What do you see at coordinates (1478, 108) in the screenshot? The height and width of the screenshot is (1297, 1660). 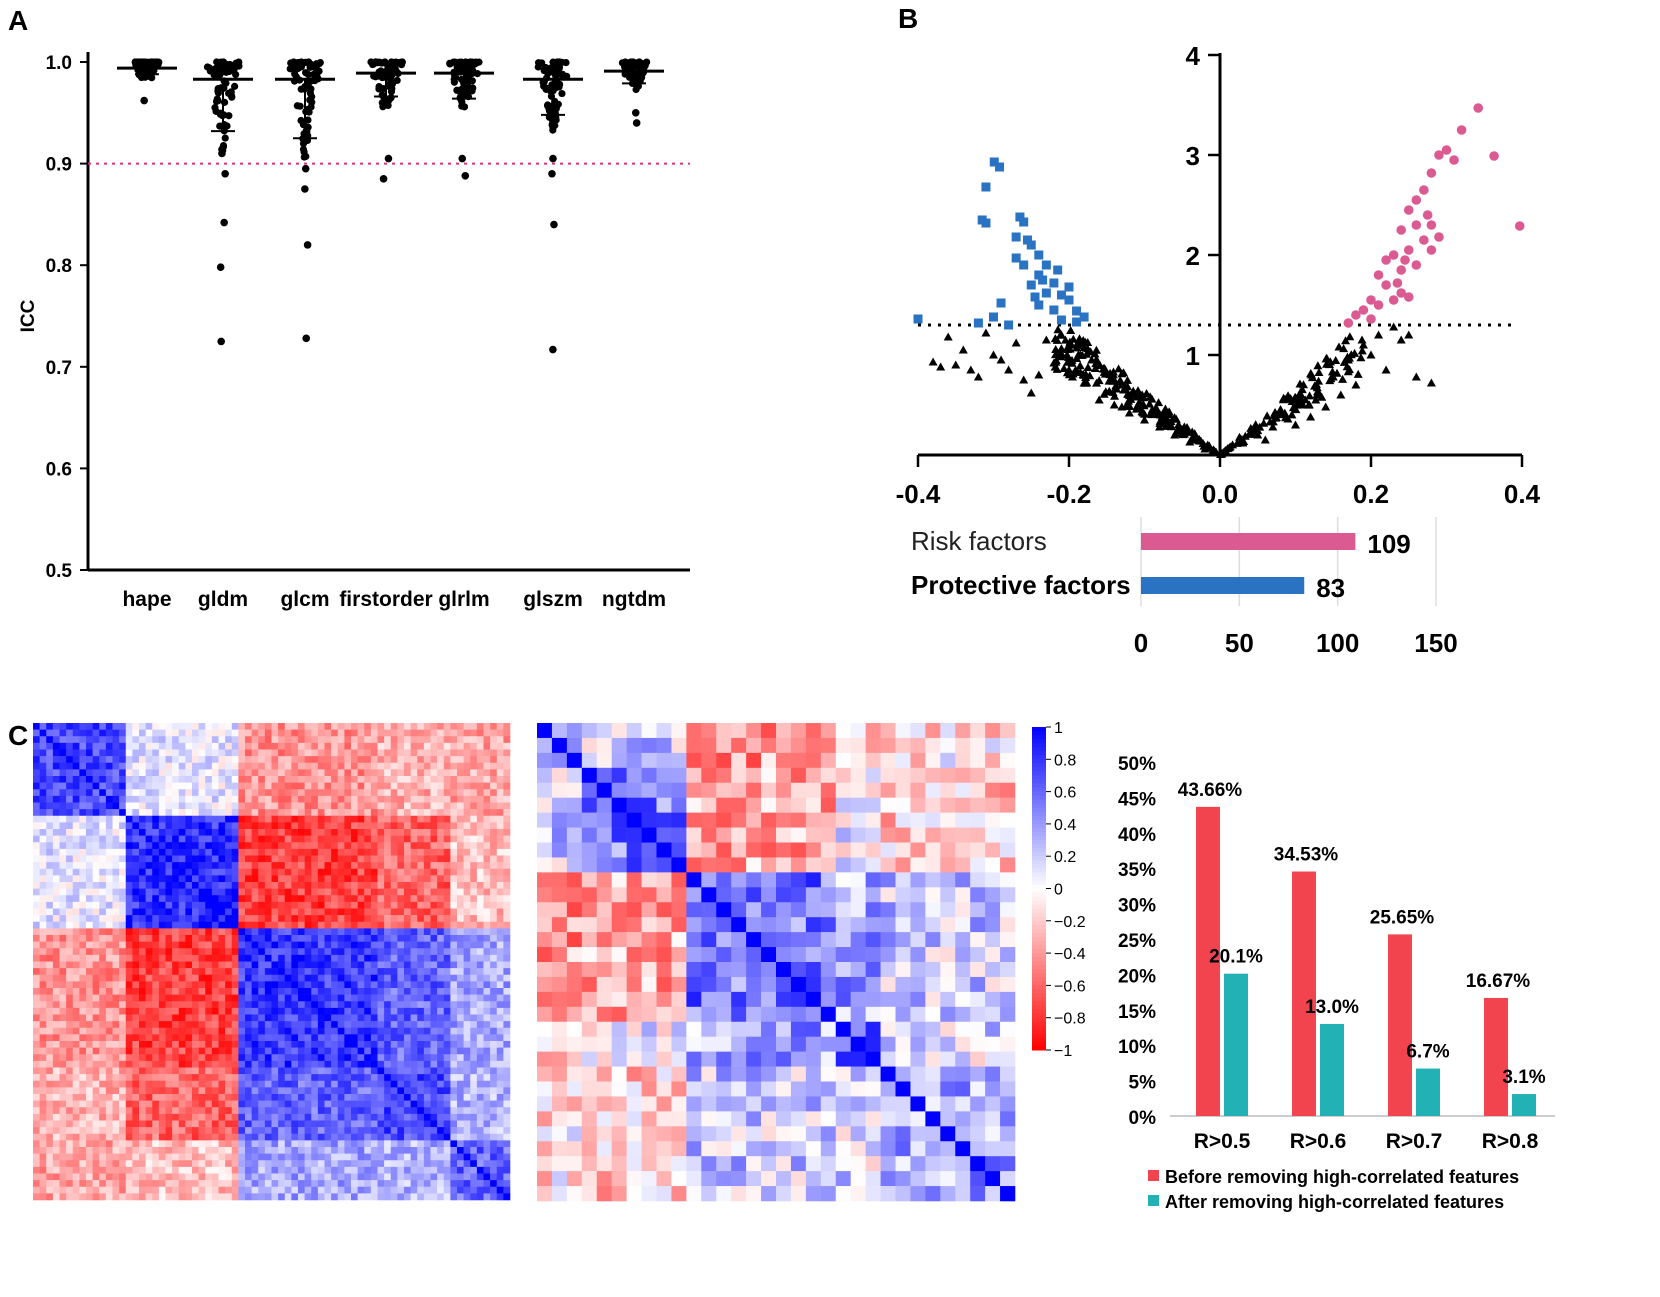 I see `risk-factor-point` at bounding box center [1478, 108].